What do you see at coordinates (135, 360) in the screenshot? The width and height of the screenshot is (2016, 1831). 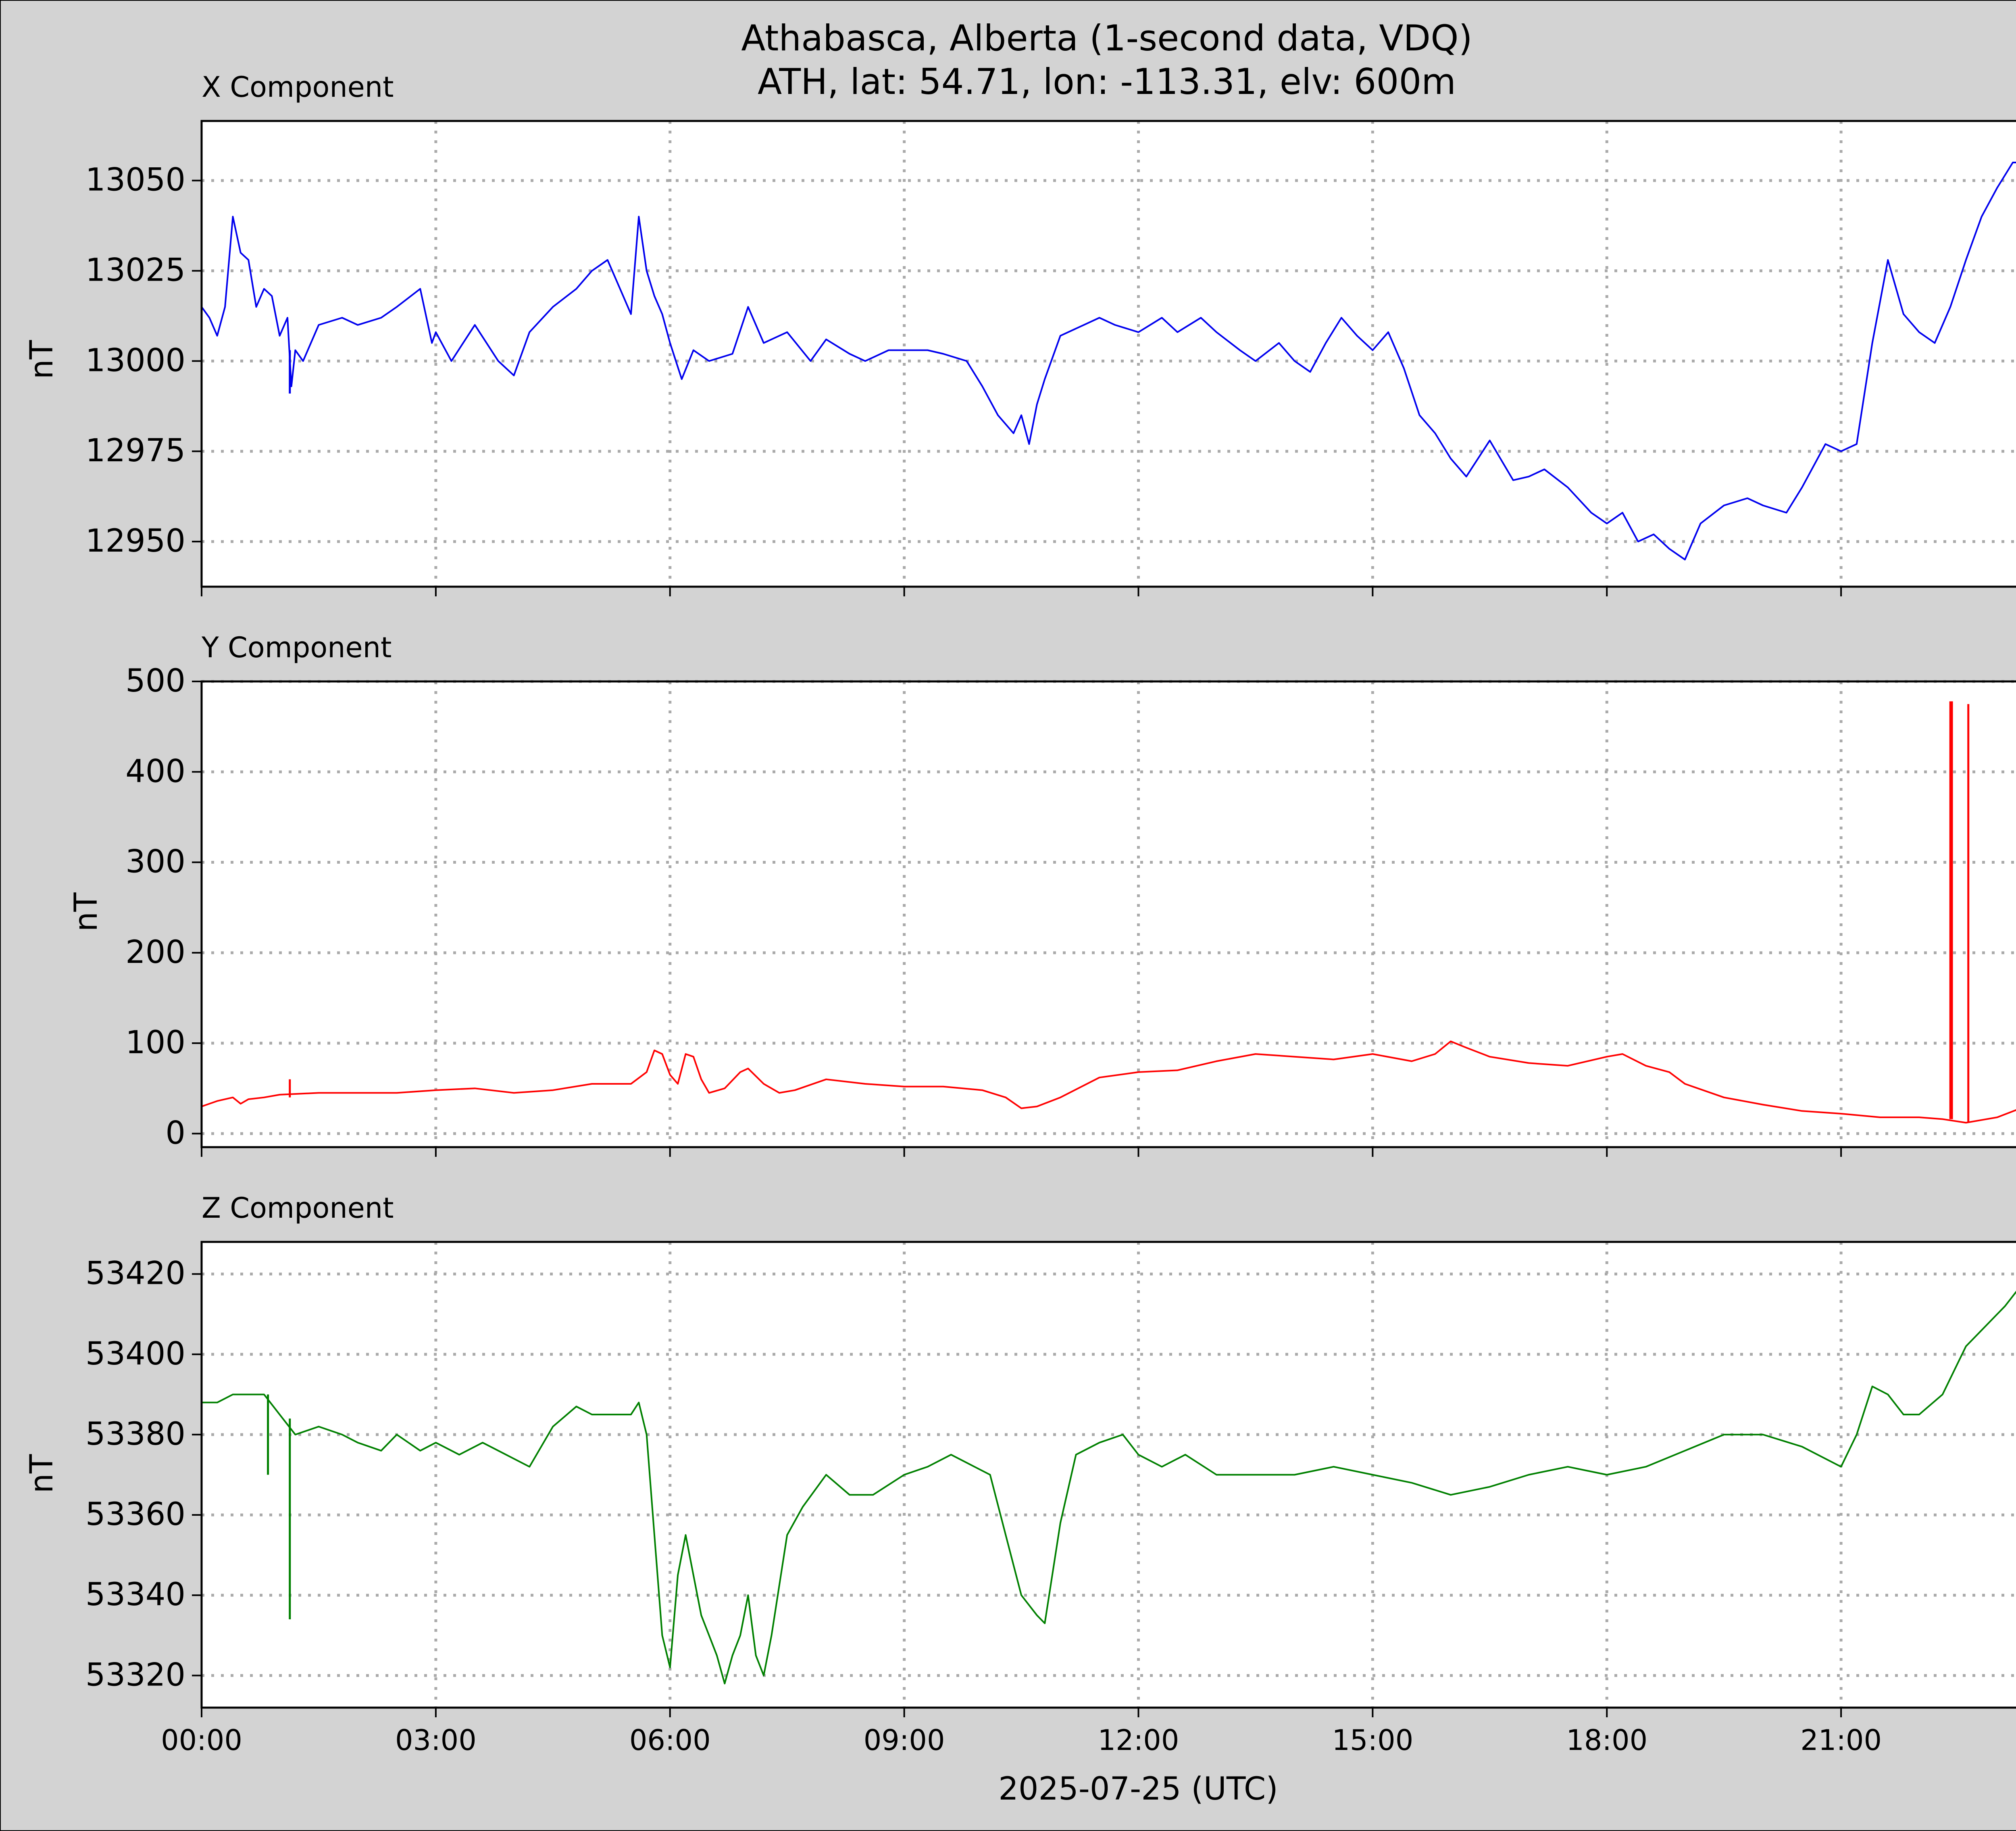 I see `y-tick-label: 13000` at bounding box center [135, 360].